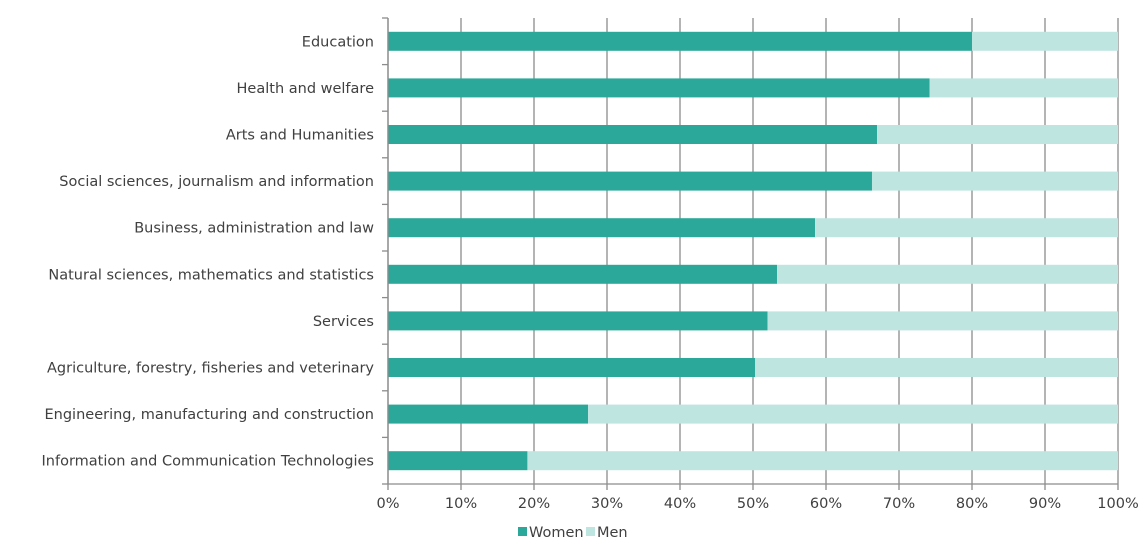 This screenshot has width=1147, height=557. What do you see at coordinates (461, 504) in the screenshot?
I see `x-tick-label: 10%` at bounding box center [461, 504].